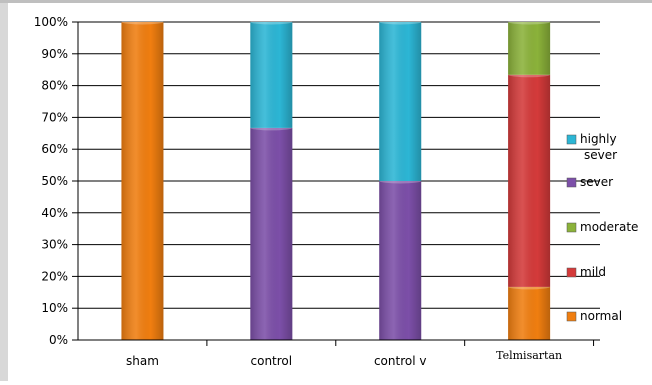 This screenshot has height=385, width=652. What do you see at coordinates (54, 54) in the screenshot?
I see `y-tick-label: 90%` at bounding box center [54, 54].